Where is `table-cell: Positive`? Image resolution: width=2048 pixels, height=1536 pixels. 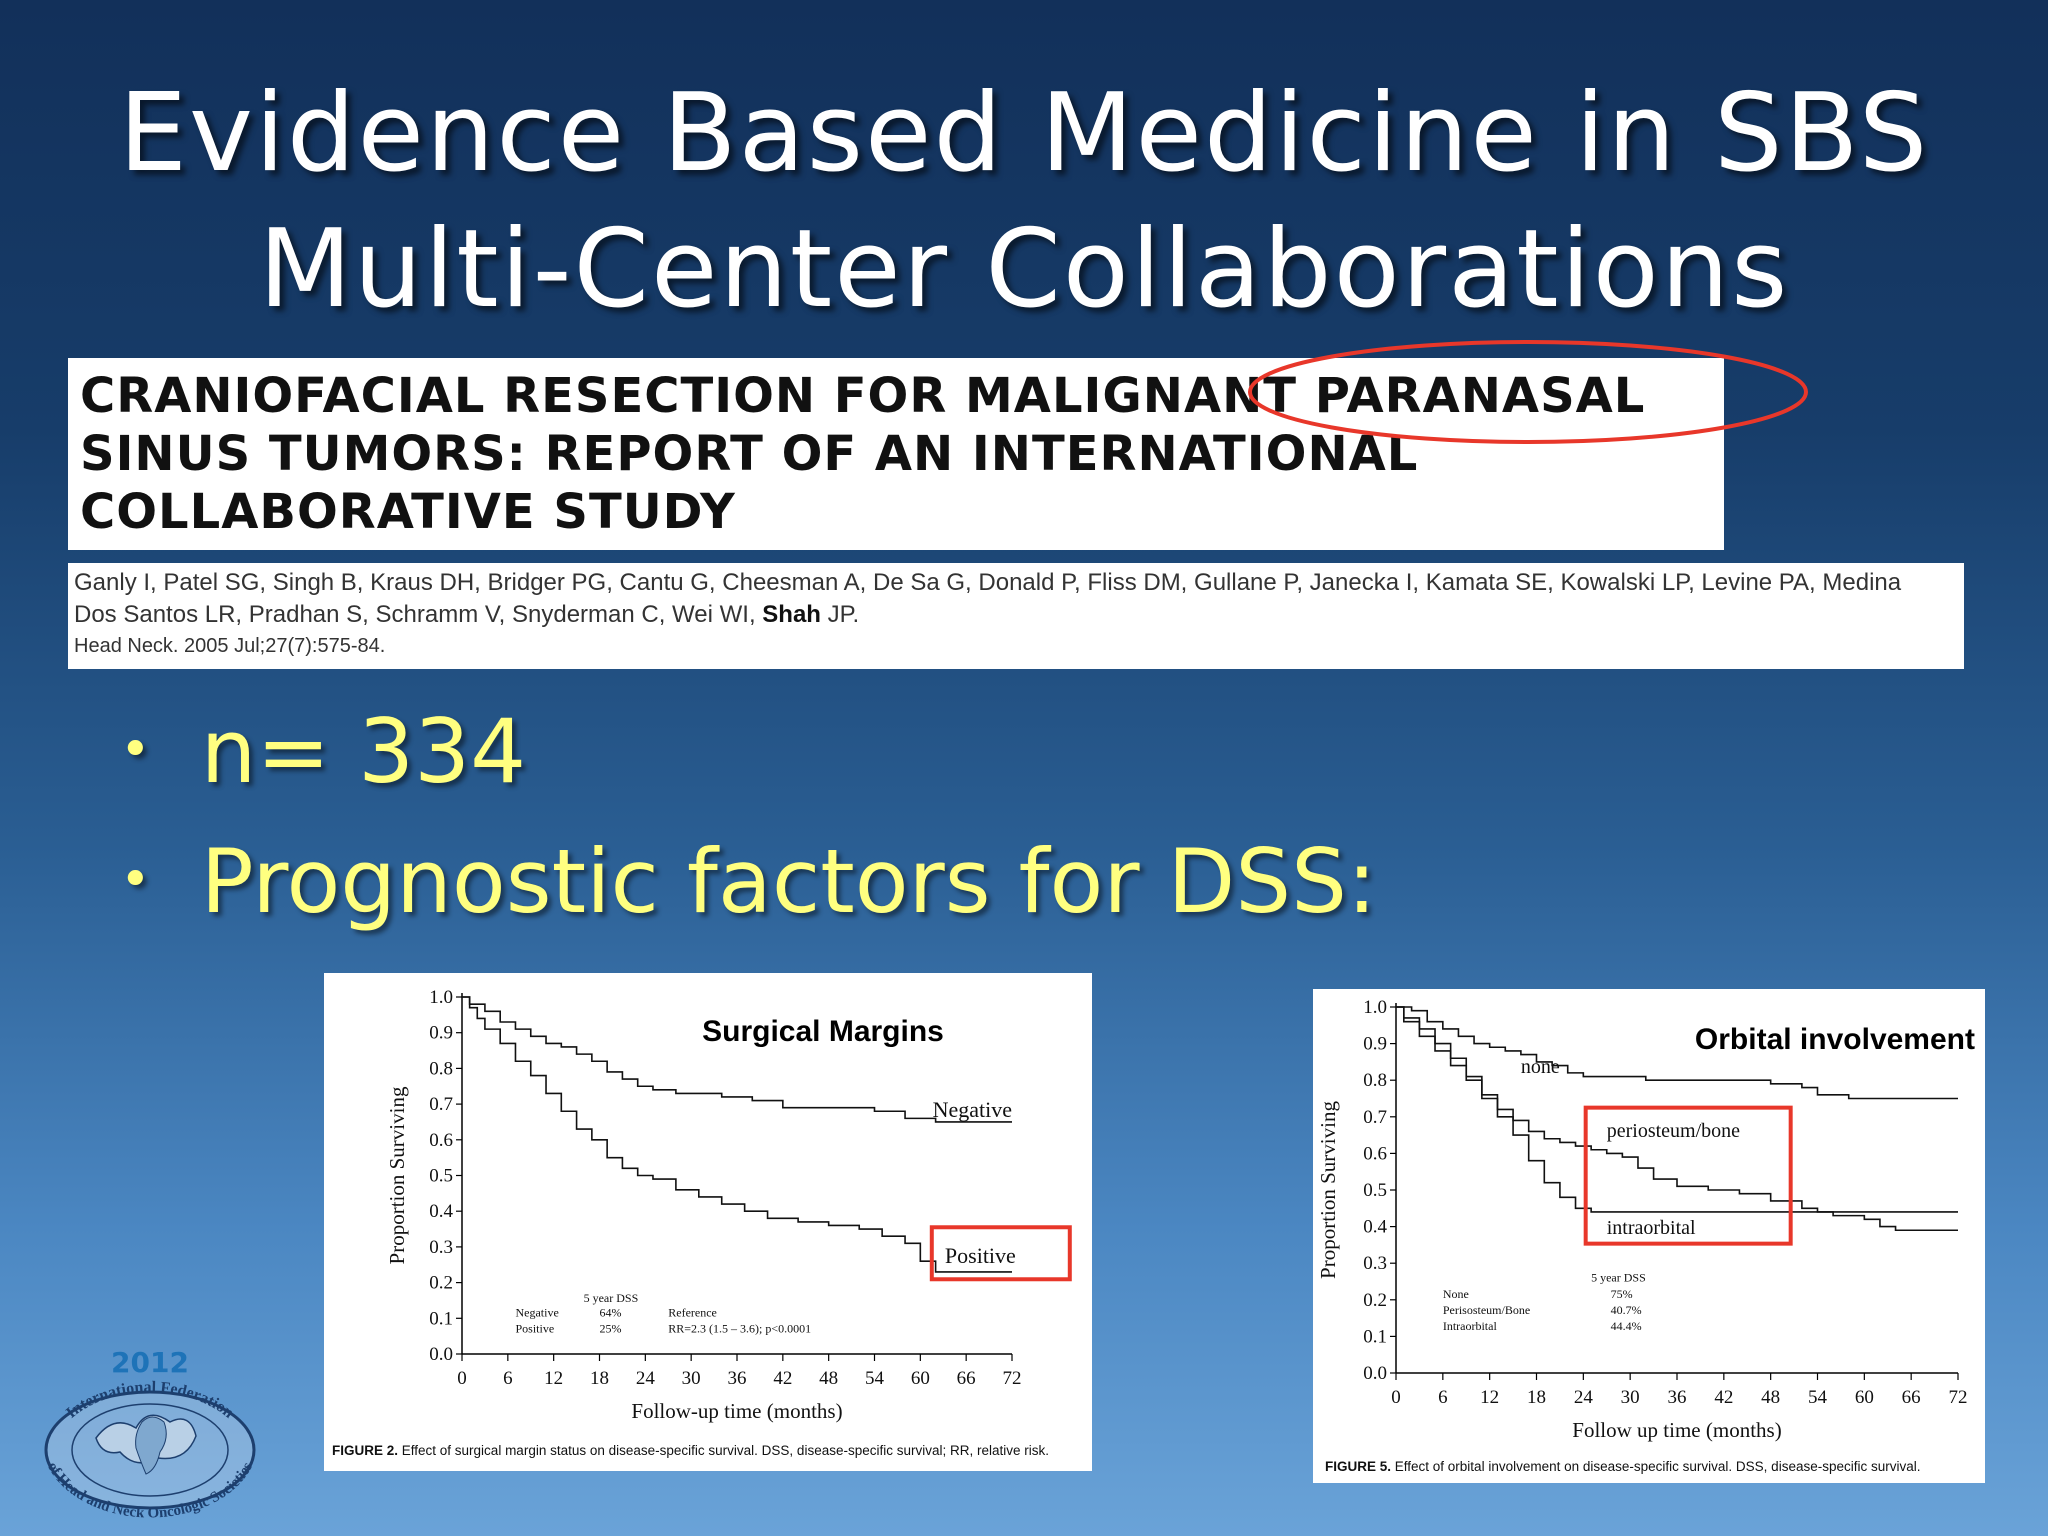
table-cell: Positive is located at coordinates (534, 1329).